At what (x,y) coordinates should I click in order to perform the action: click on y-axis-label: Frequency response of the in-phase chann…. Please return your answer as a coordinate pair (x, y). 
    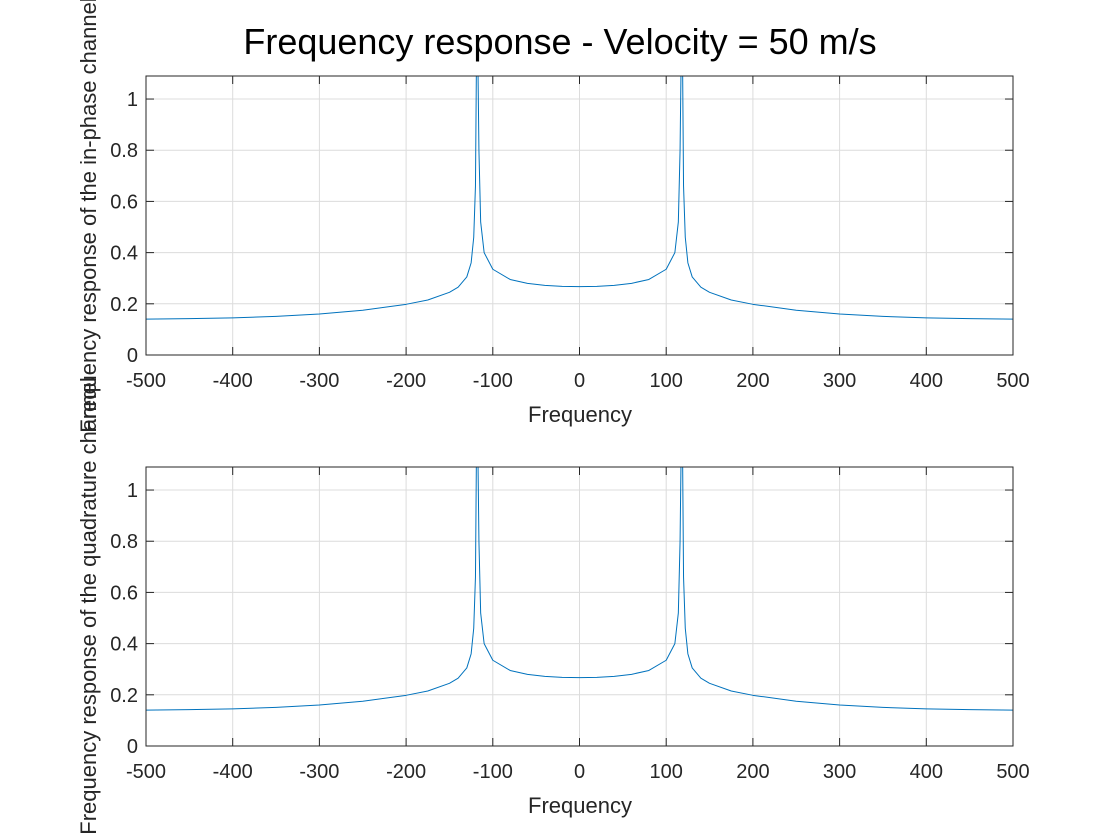
    Looking at the image, I should click on (88, 216).